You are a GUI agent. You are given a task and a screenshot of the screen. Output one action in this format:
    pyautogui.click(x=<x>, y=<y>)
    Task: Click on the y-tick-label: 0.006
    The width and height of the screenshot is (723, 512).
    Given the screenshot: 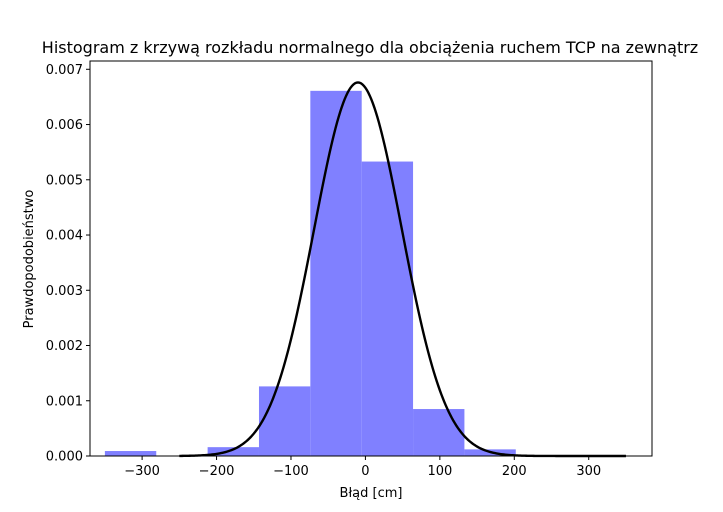 What is the action you would take?
    pyautogui.click(x=64, y=125)
    